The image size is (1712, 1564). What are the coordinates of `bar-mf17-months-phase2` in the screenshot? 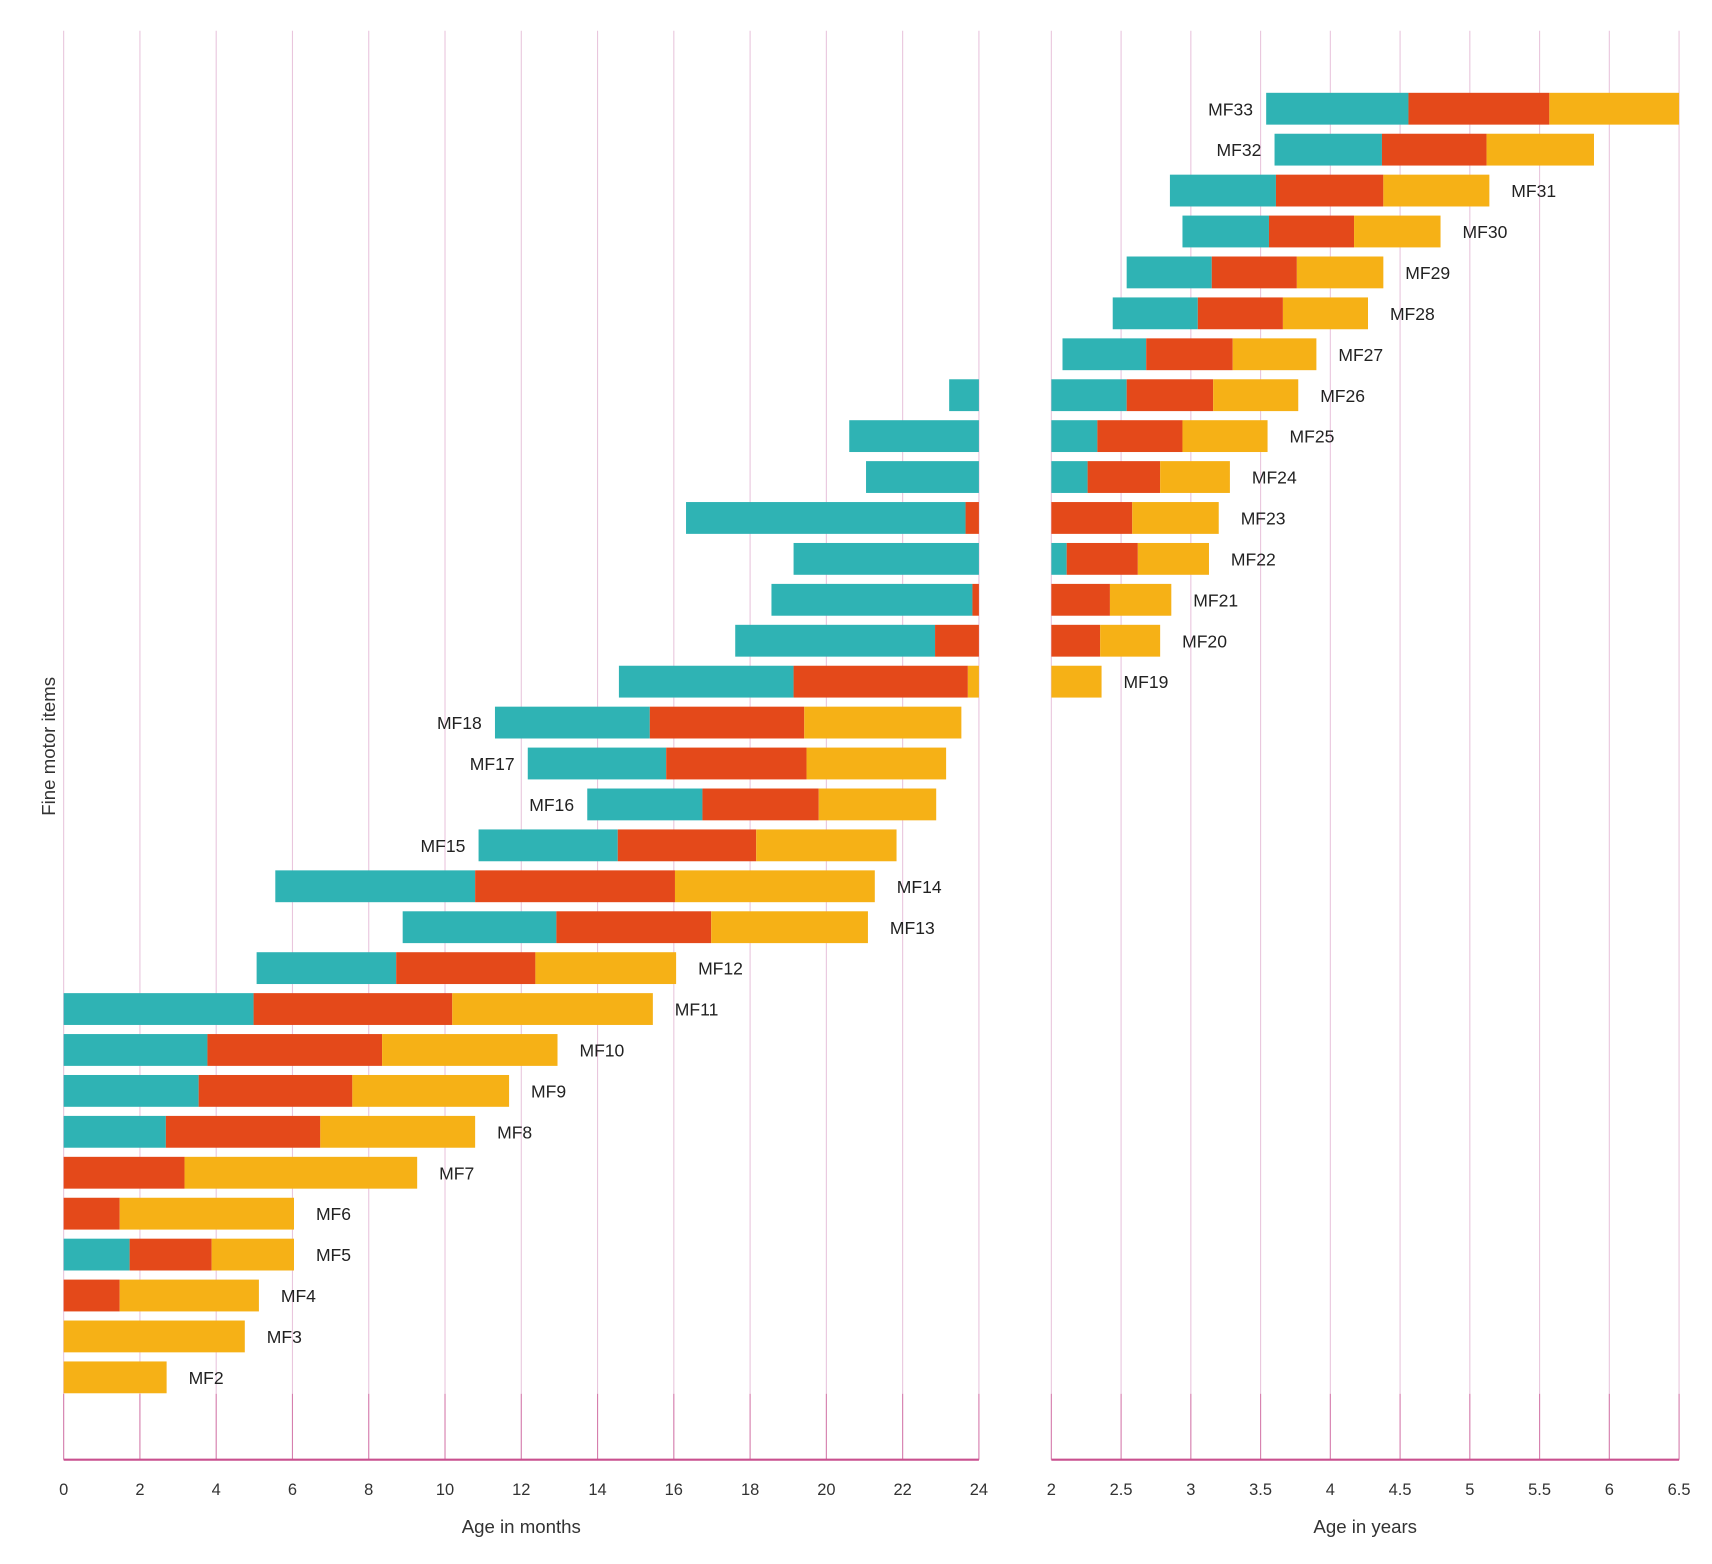 It's located at (736, 763).